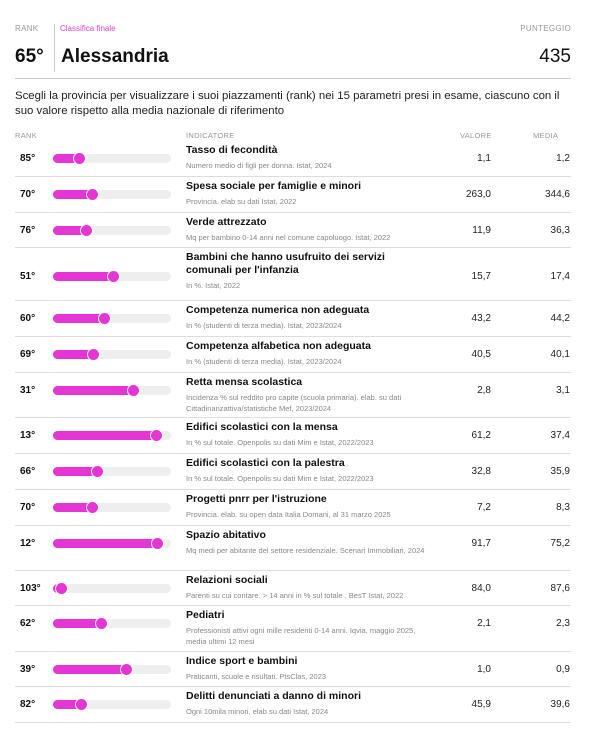  Describe the element at coordinates (481, 230) in the screenshot. I see `indicator-value: 11,9` at that location.